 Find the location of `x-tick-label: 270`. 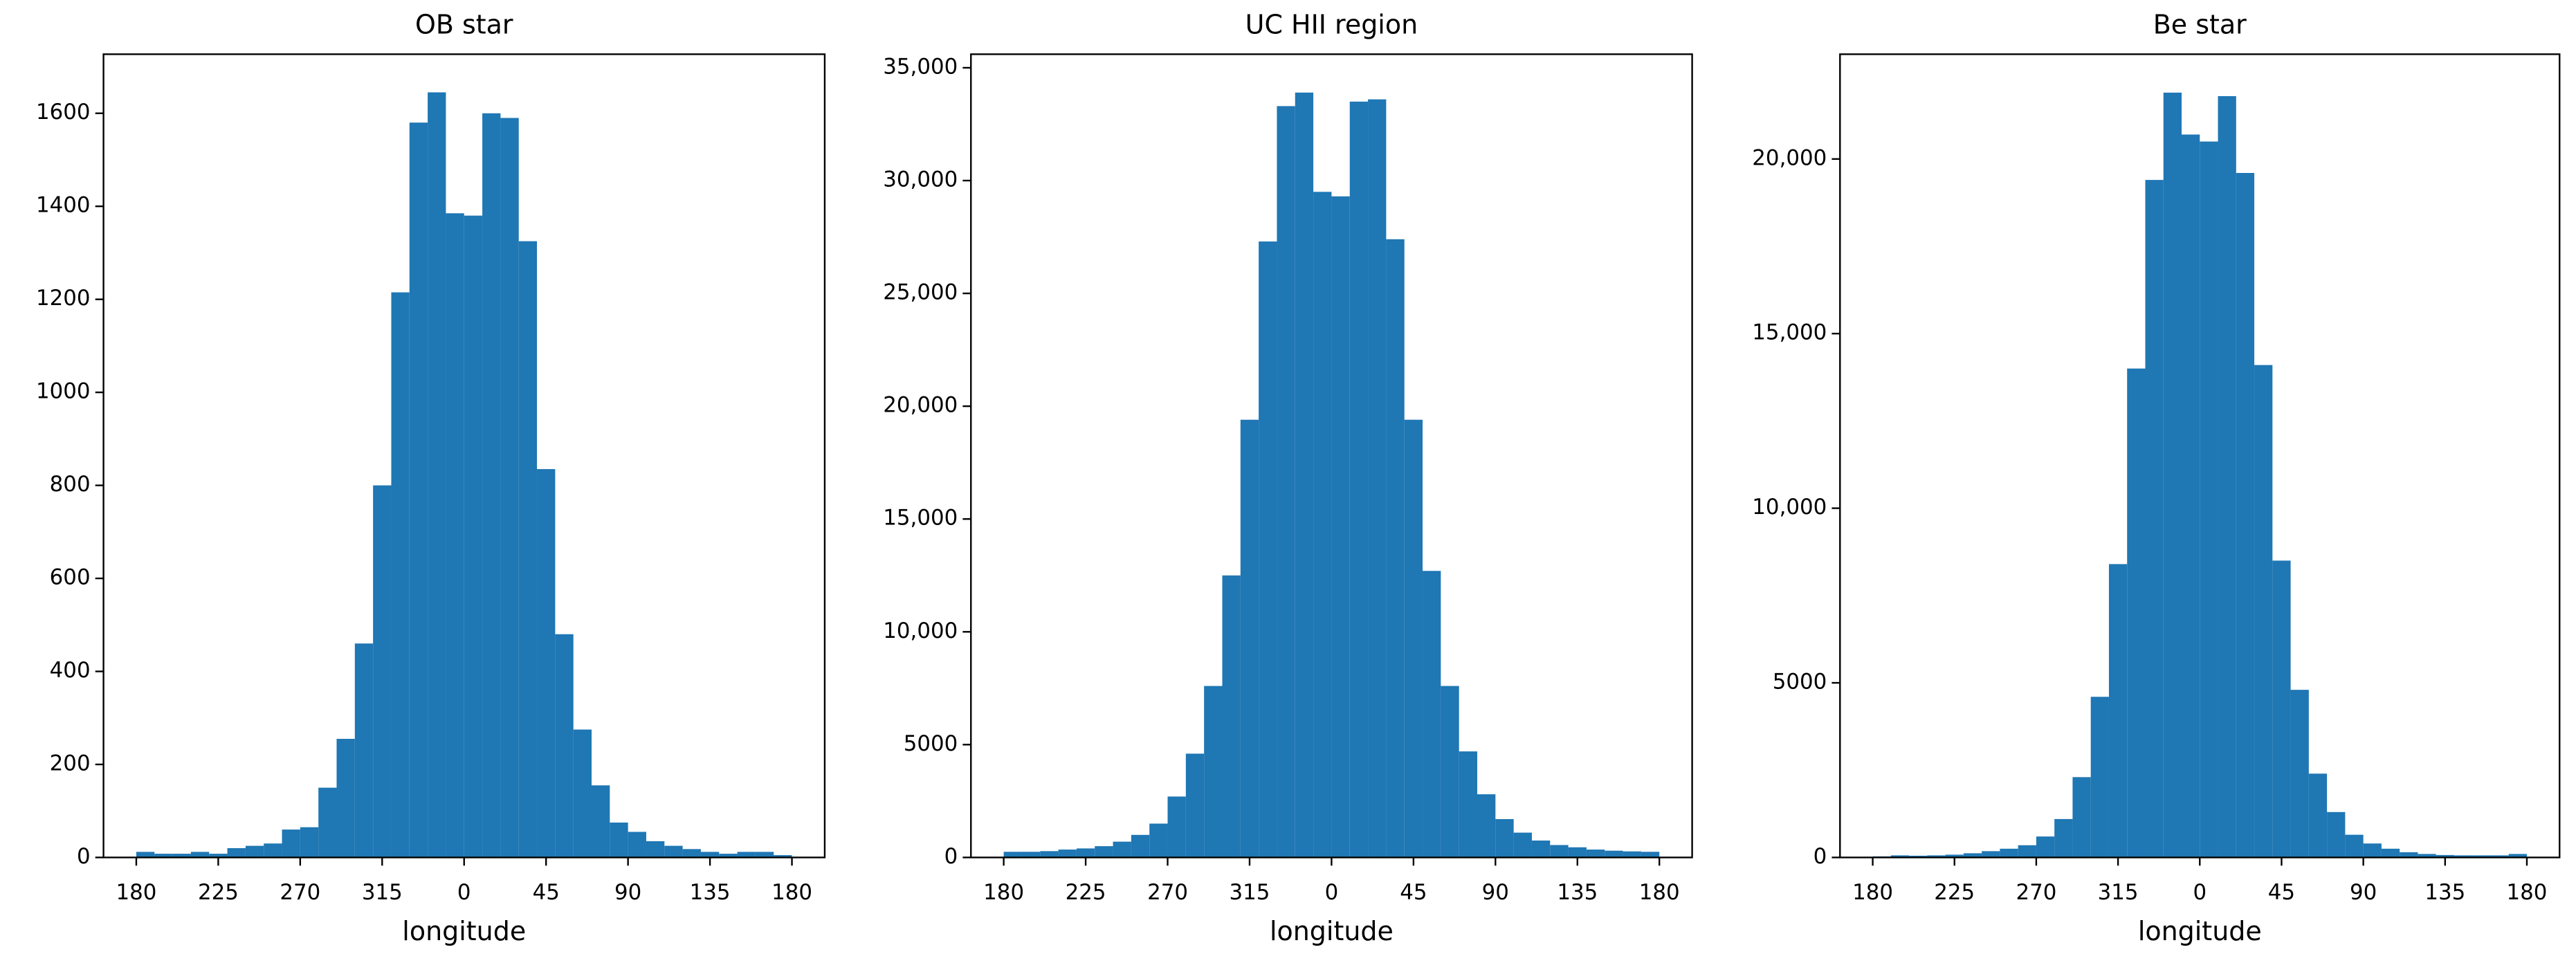

x-tick-label: 270 is located at coordinates (1167, 892).